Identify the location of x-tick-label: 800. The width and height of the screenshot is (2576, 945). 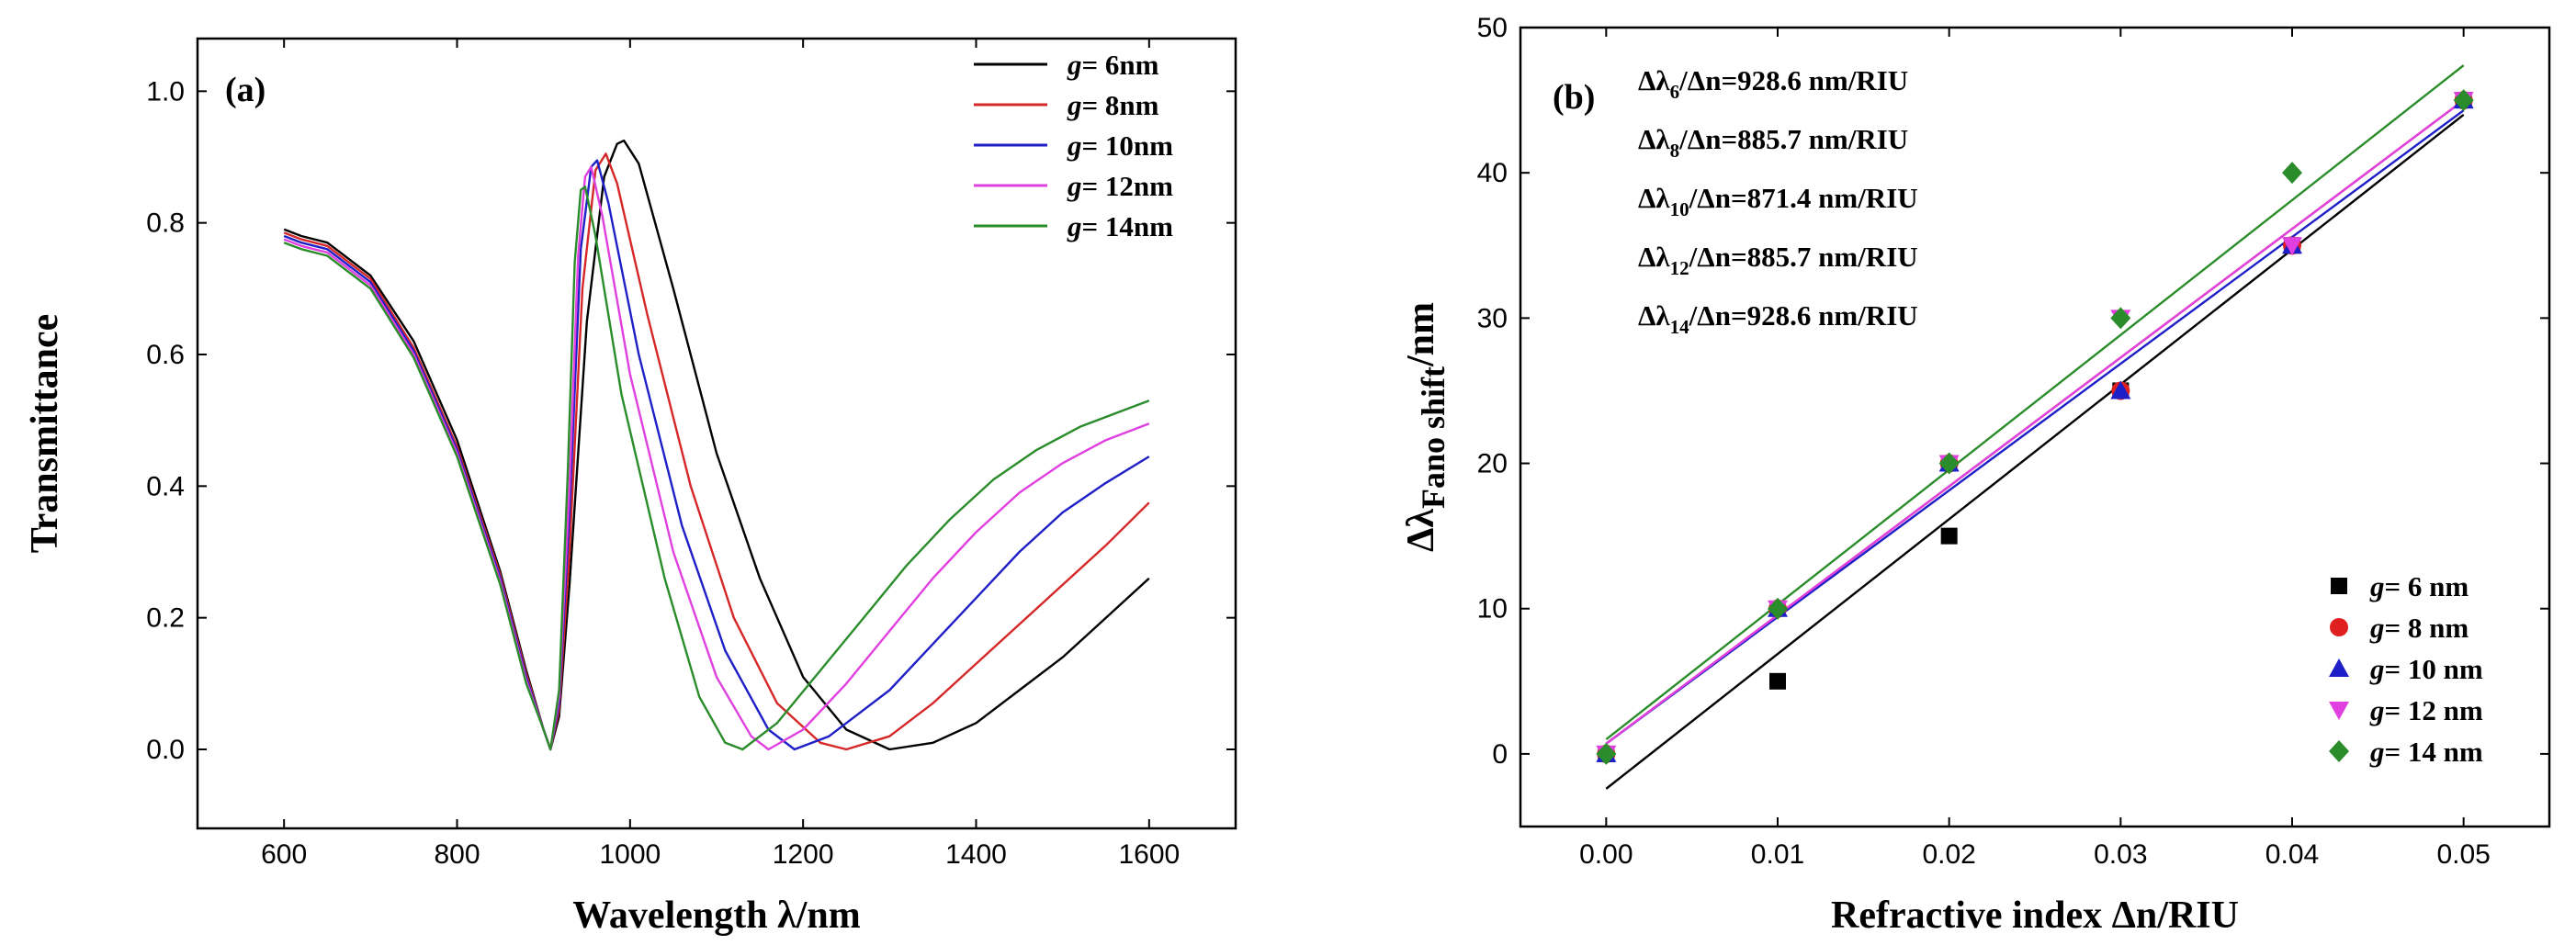
(457, 854).